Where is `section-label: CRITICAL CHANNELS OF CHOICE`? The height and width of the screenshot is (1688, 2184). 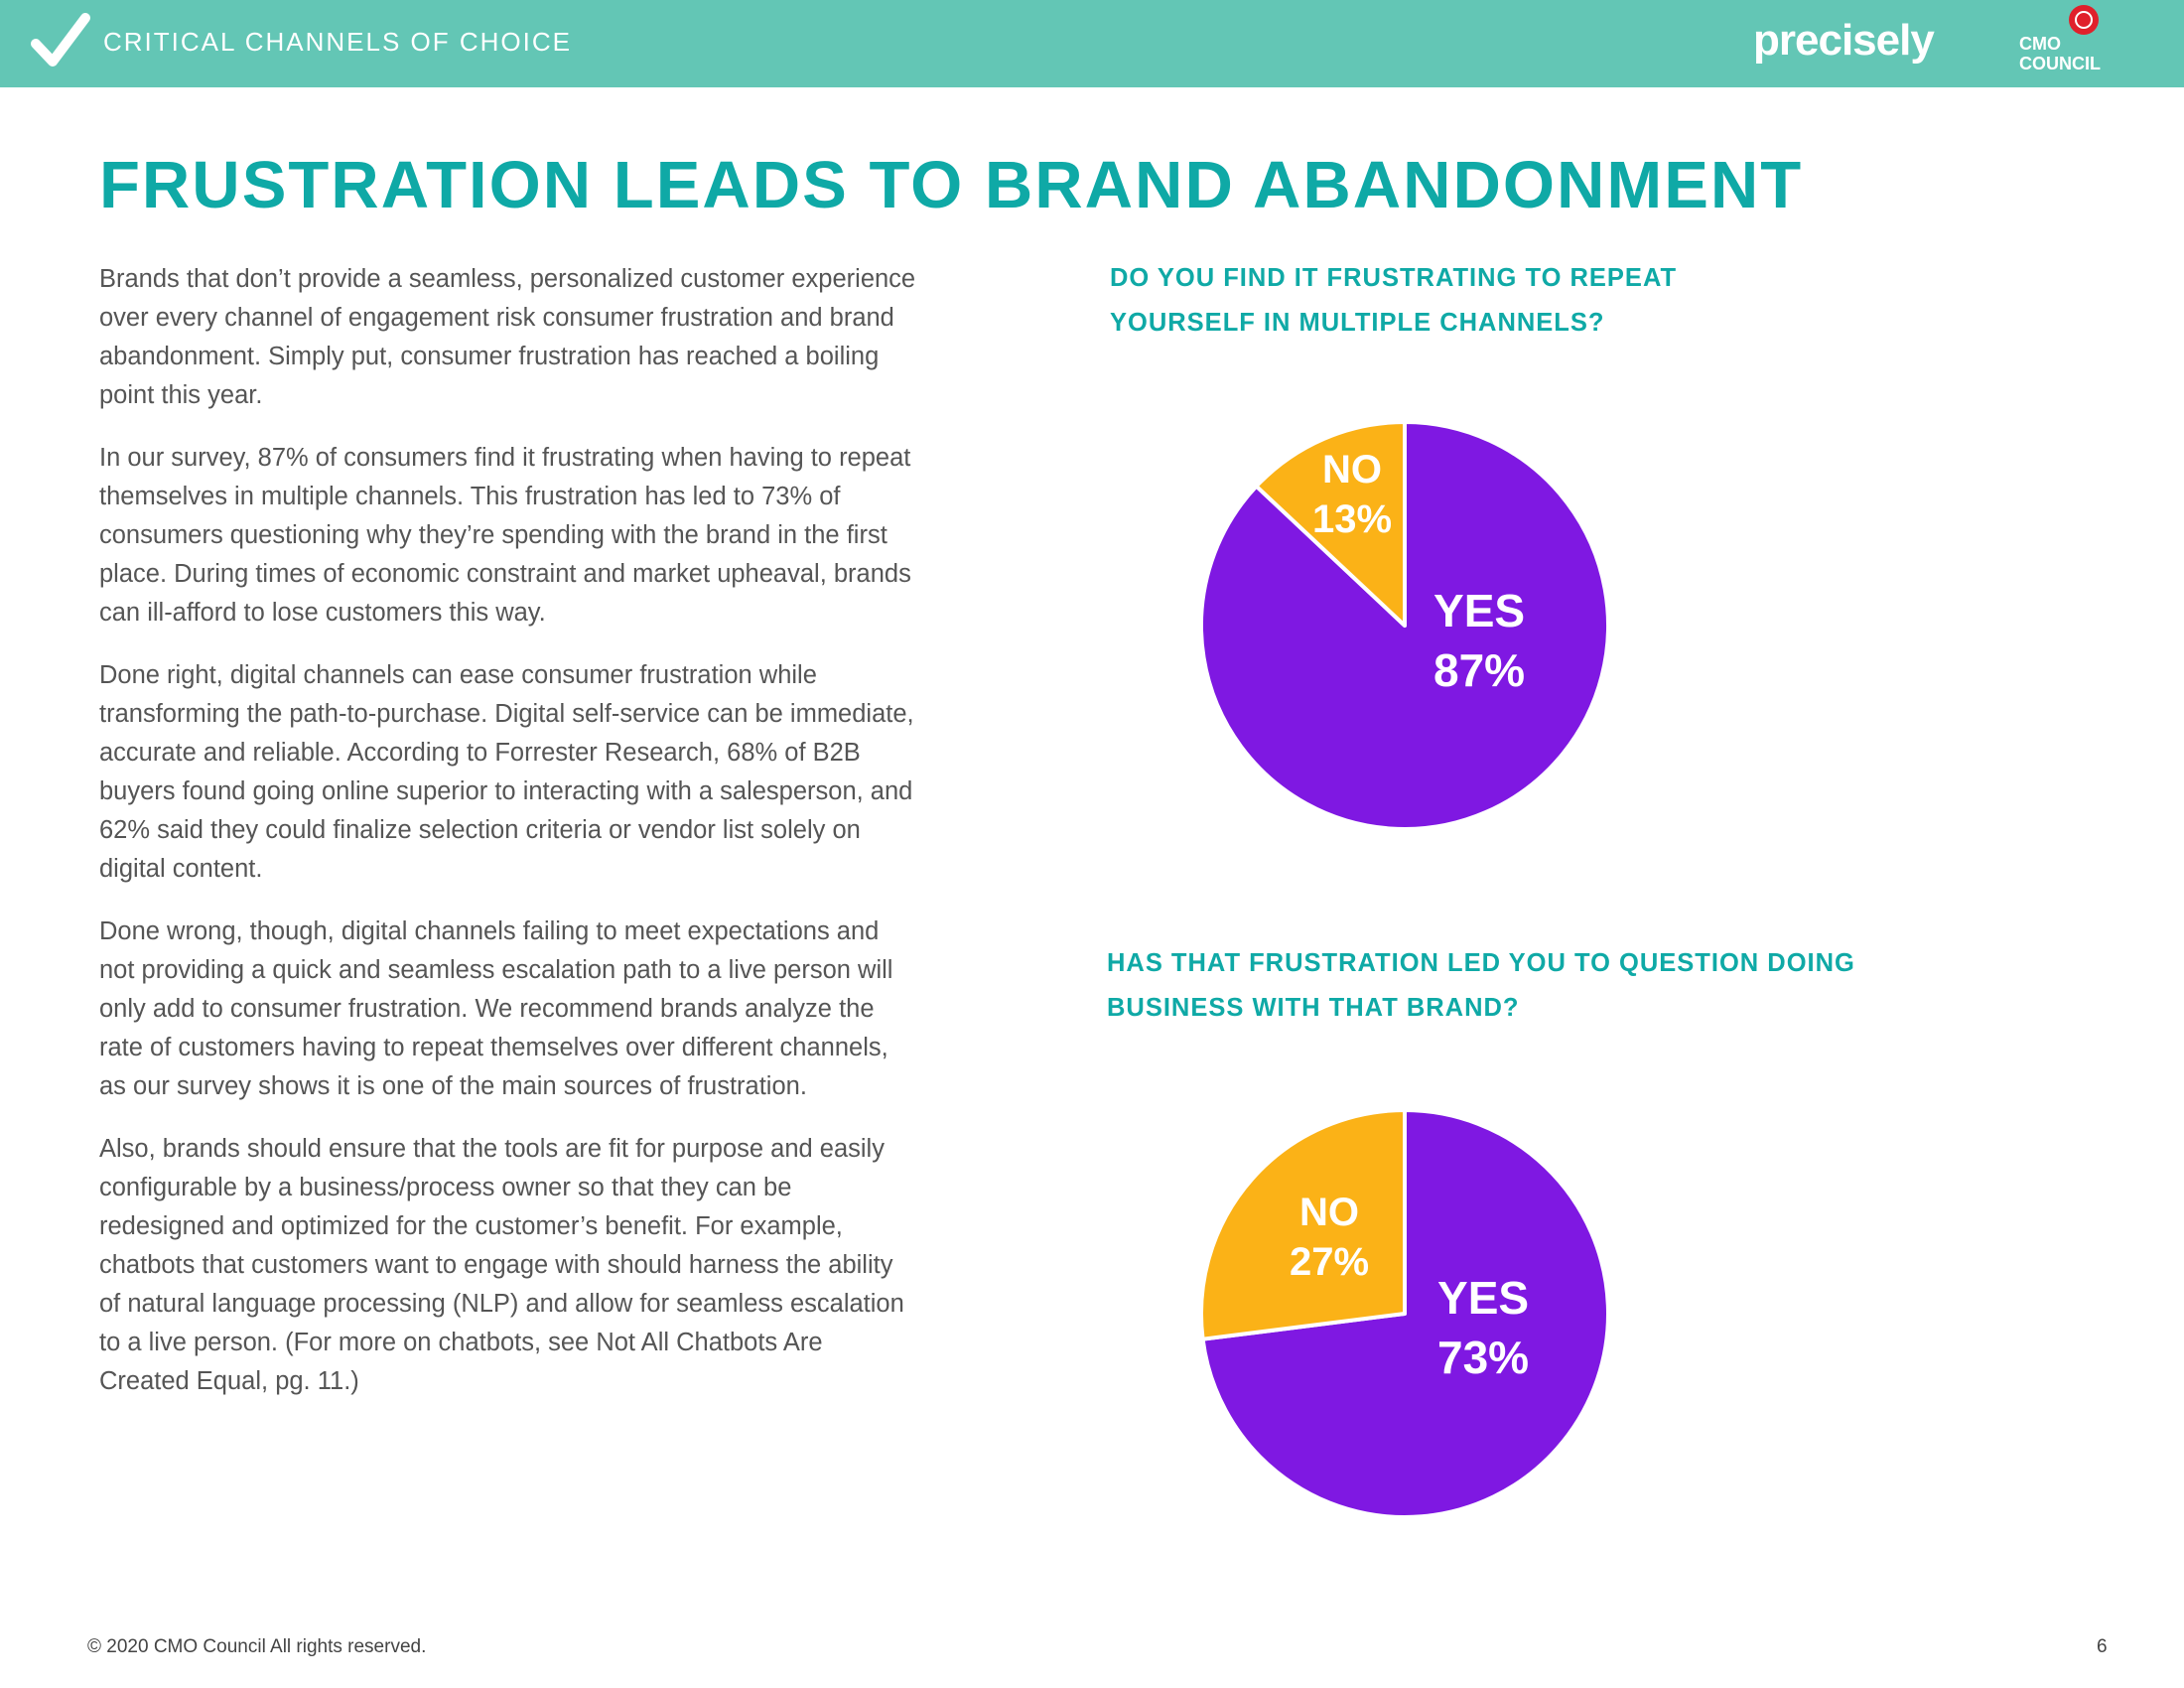 section-label: CRITICAL CHANNELS OF CHOICE is located at coordinates (337, 42).